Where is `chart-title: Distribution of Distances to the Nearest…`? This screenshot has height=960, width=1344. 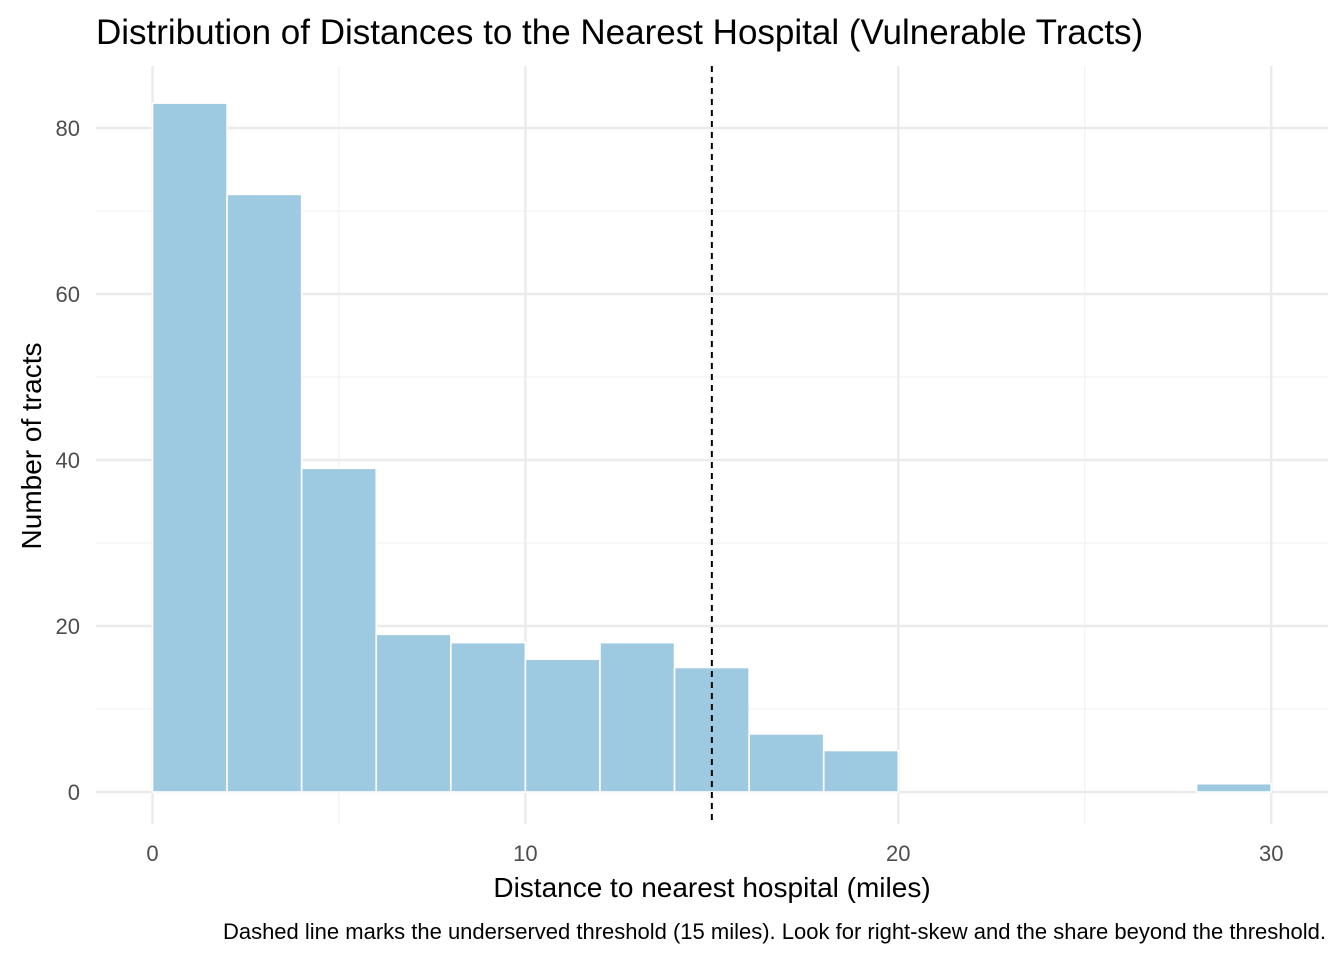 chart-title: Distribution of Distances to the Nearest… is located at coordinates (619, 32).